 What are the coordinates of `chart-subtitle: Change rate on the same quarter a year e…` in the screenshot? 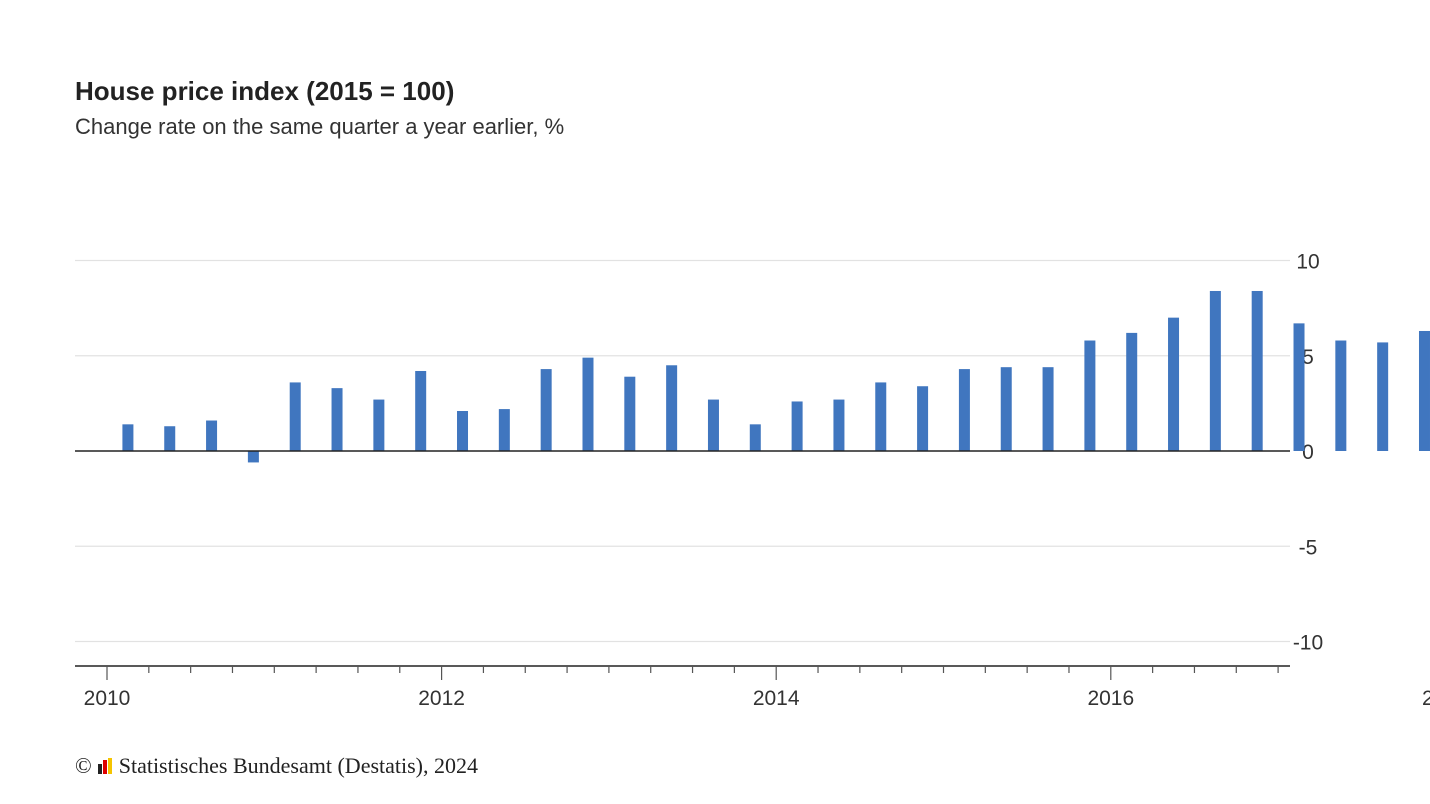 It's located at (320, 126).